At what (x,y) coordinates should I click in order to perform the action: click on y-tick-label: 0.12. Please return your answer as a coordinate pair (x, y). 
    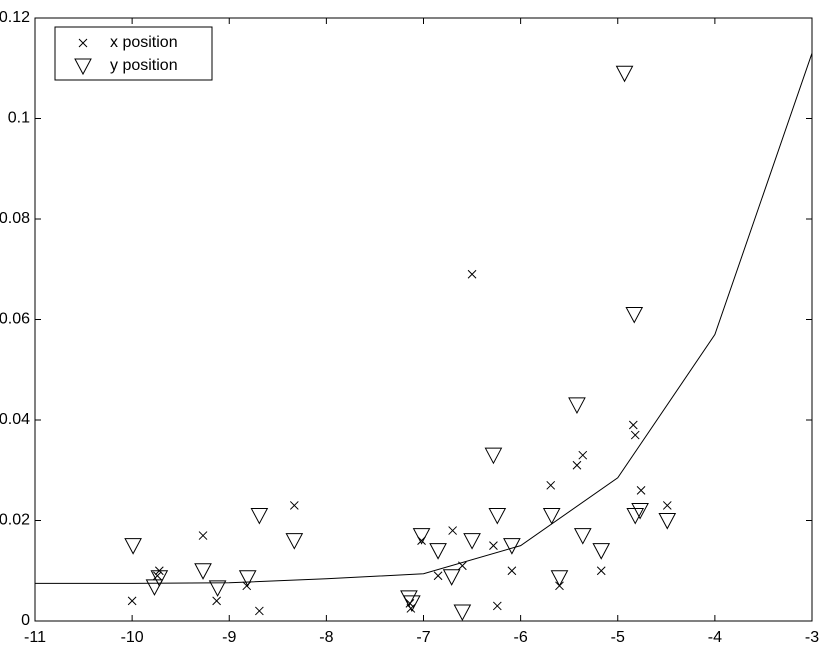
    Looking at the image, I should click on (15, 17).